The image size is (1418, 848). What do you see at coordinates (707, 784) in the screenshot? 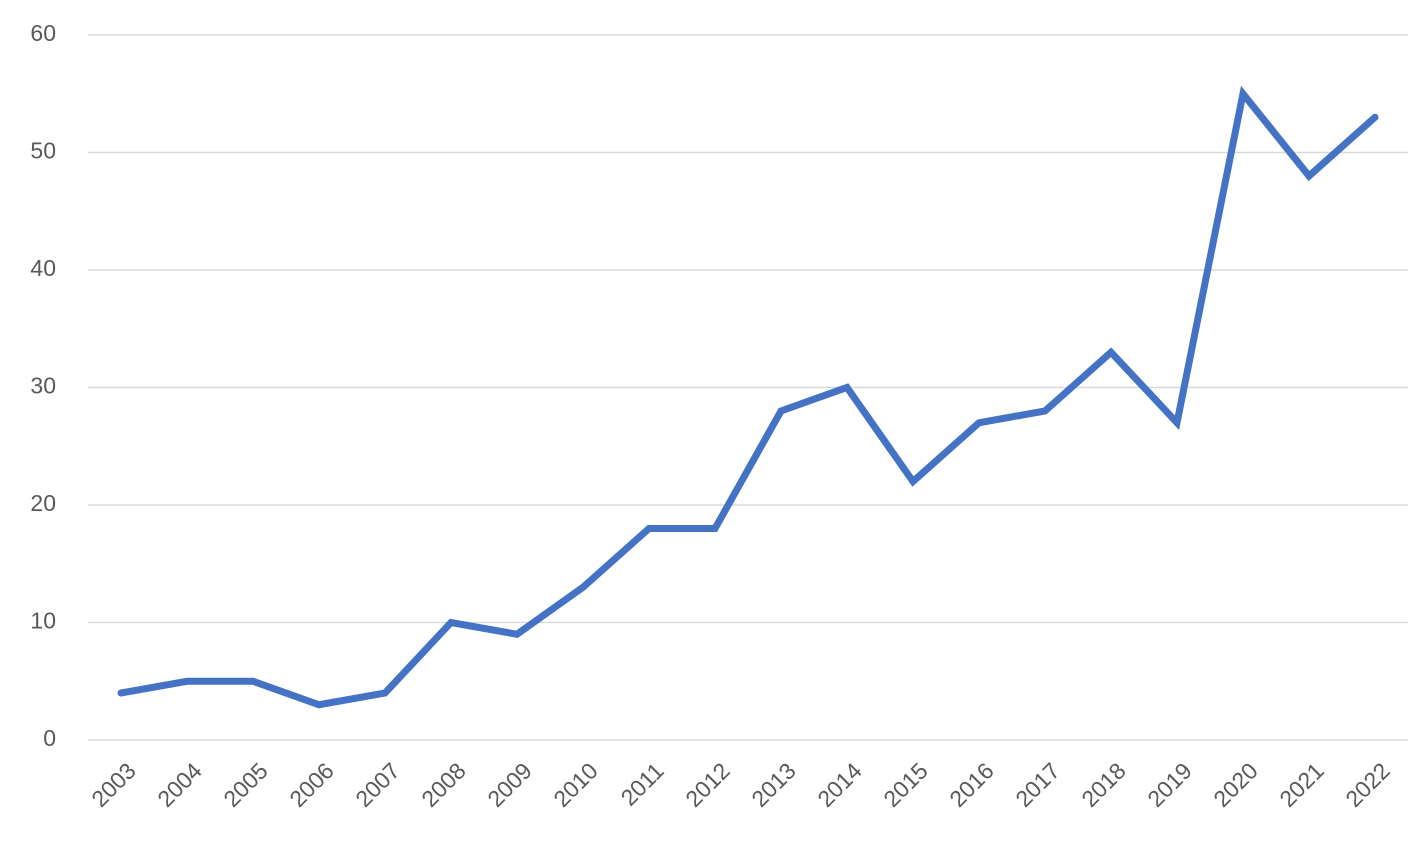
I see `x-tick-label: 2012` at bounding box center [707, 784].